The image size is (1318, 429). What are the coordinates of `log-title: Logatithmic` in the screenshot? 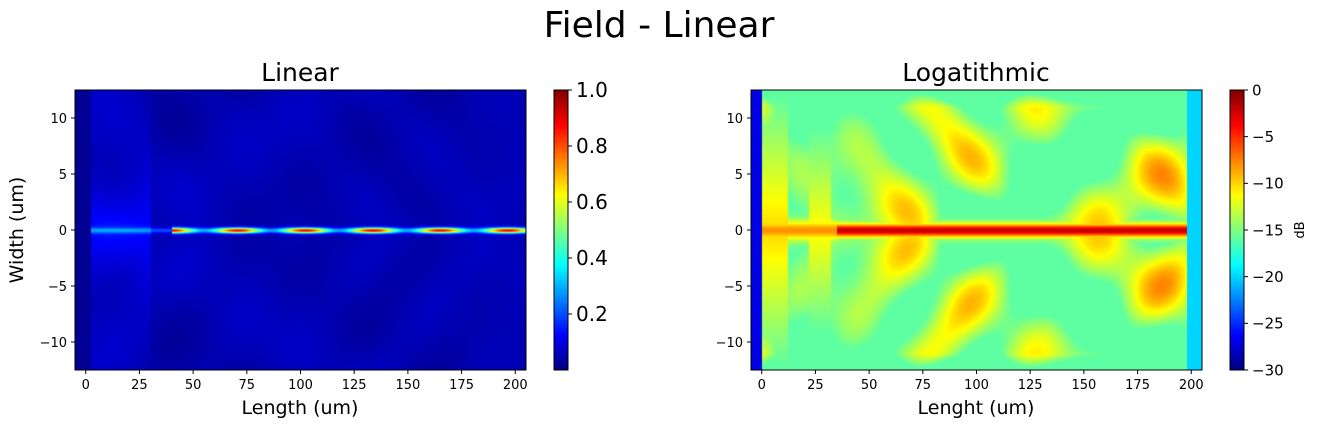 It's located at (975, 72).